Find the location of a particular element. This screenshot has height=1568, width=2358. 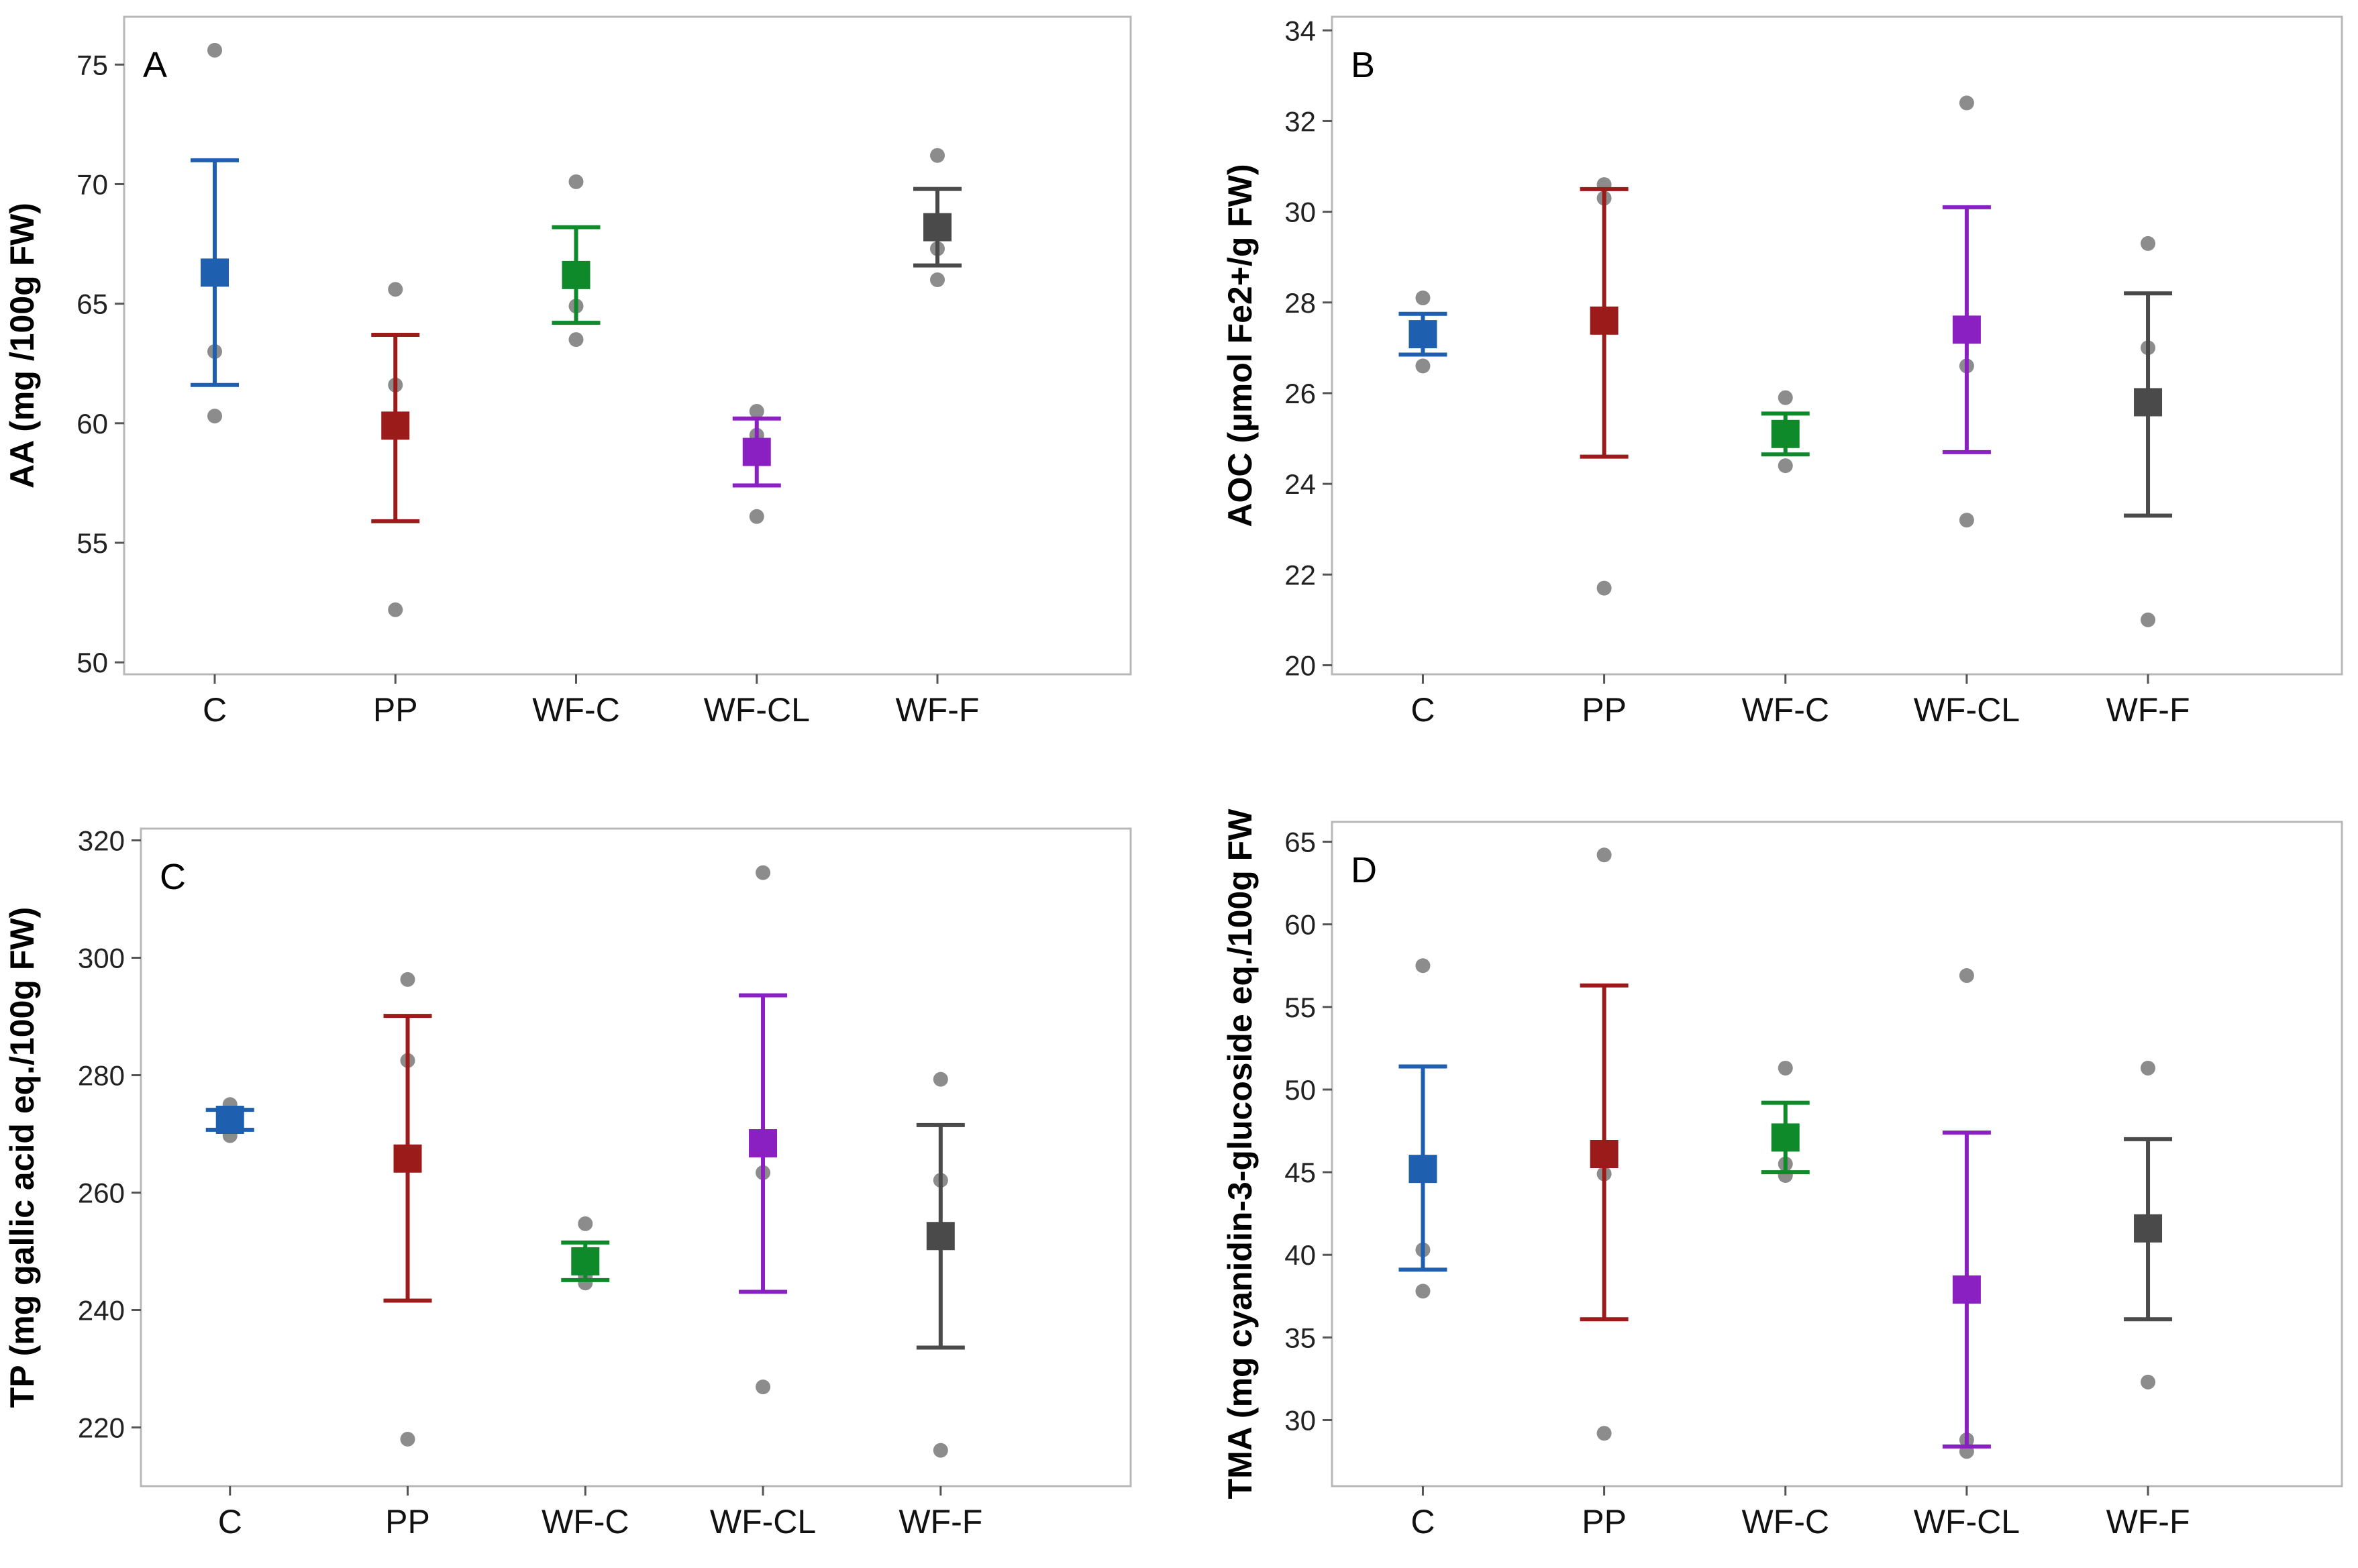

chart-a-xtick-label: WF-F is located at coordinates (938, 710).